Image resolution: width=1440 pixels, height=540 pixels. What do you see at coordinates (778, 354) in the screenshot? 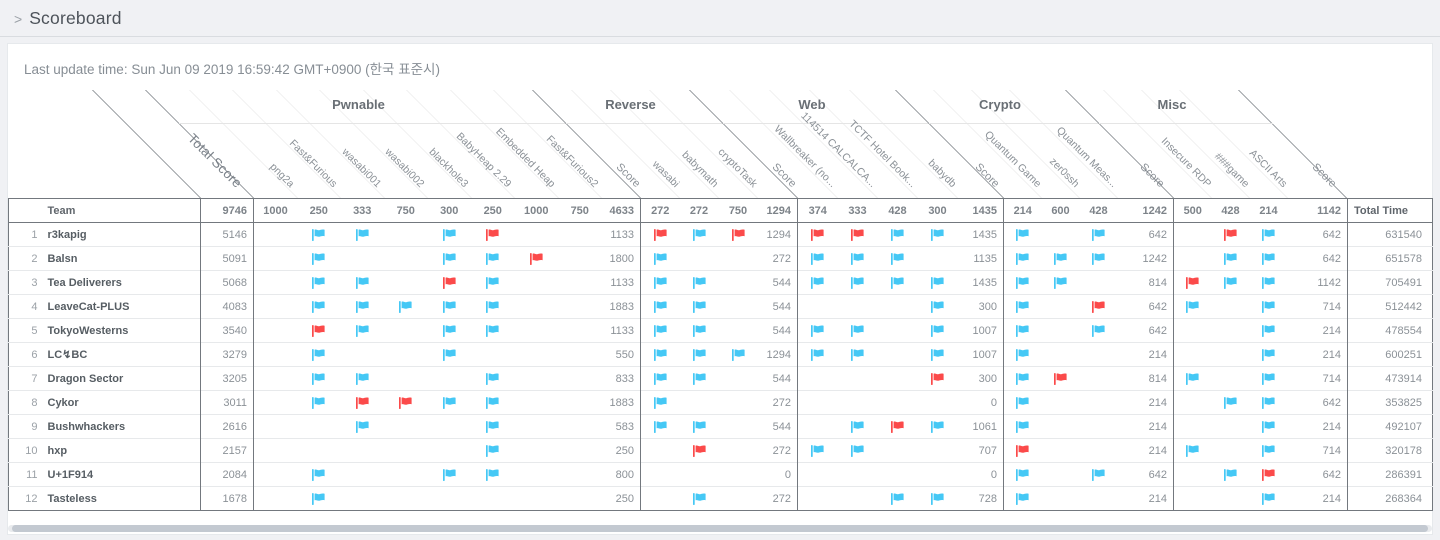
I see `category-score: 1294` at bounding box center [778, 354].